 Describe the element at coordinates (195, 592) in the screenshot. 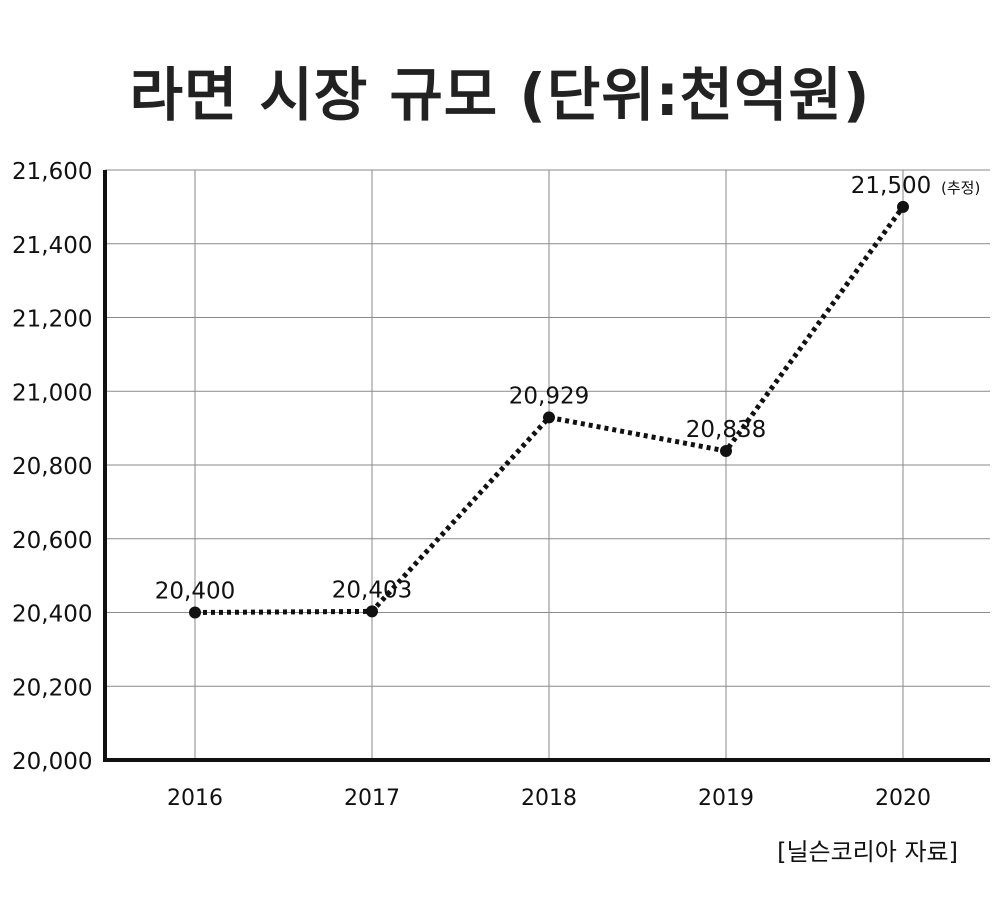

I see `data-label: 20,400` at that location.